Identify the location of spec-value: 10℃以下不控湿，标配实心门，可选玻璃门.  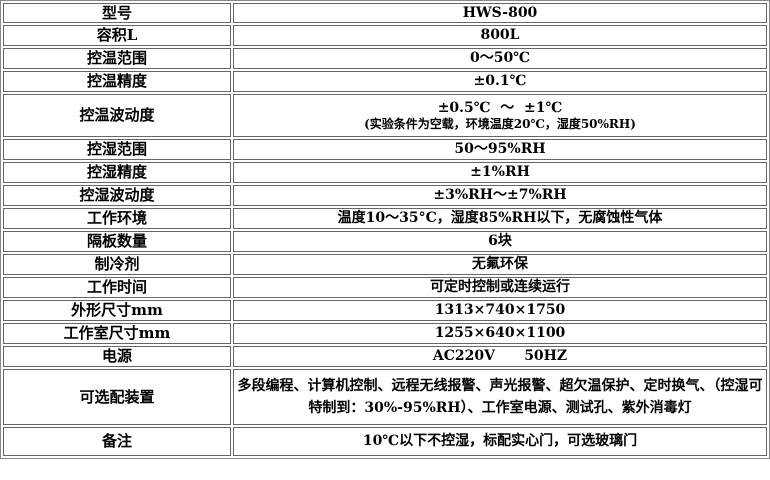
(500, 441).